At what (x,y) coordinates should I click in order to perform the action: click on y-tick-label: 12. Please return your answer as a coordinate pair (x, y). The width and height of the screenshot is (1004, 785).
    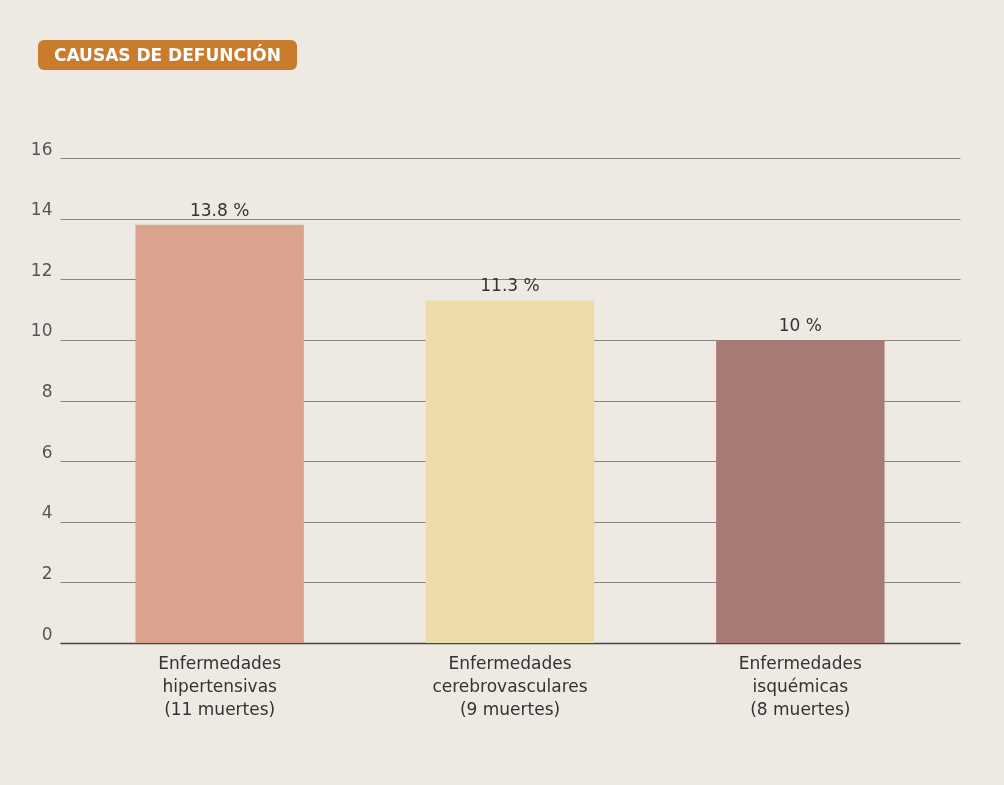
    Looking at the image, I should click on (41, 269).